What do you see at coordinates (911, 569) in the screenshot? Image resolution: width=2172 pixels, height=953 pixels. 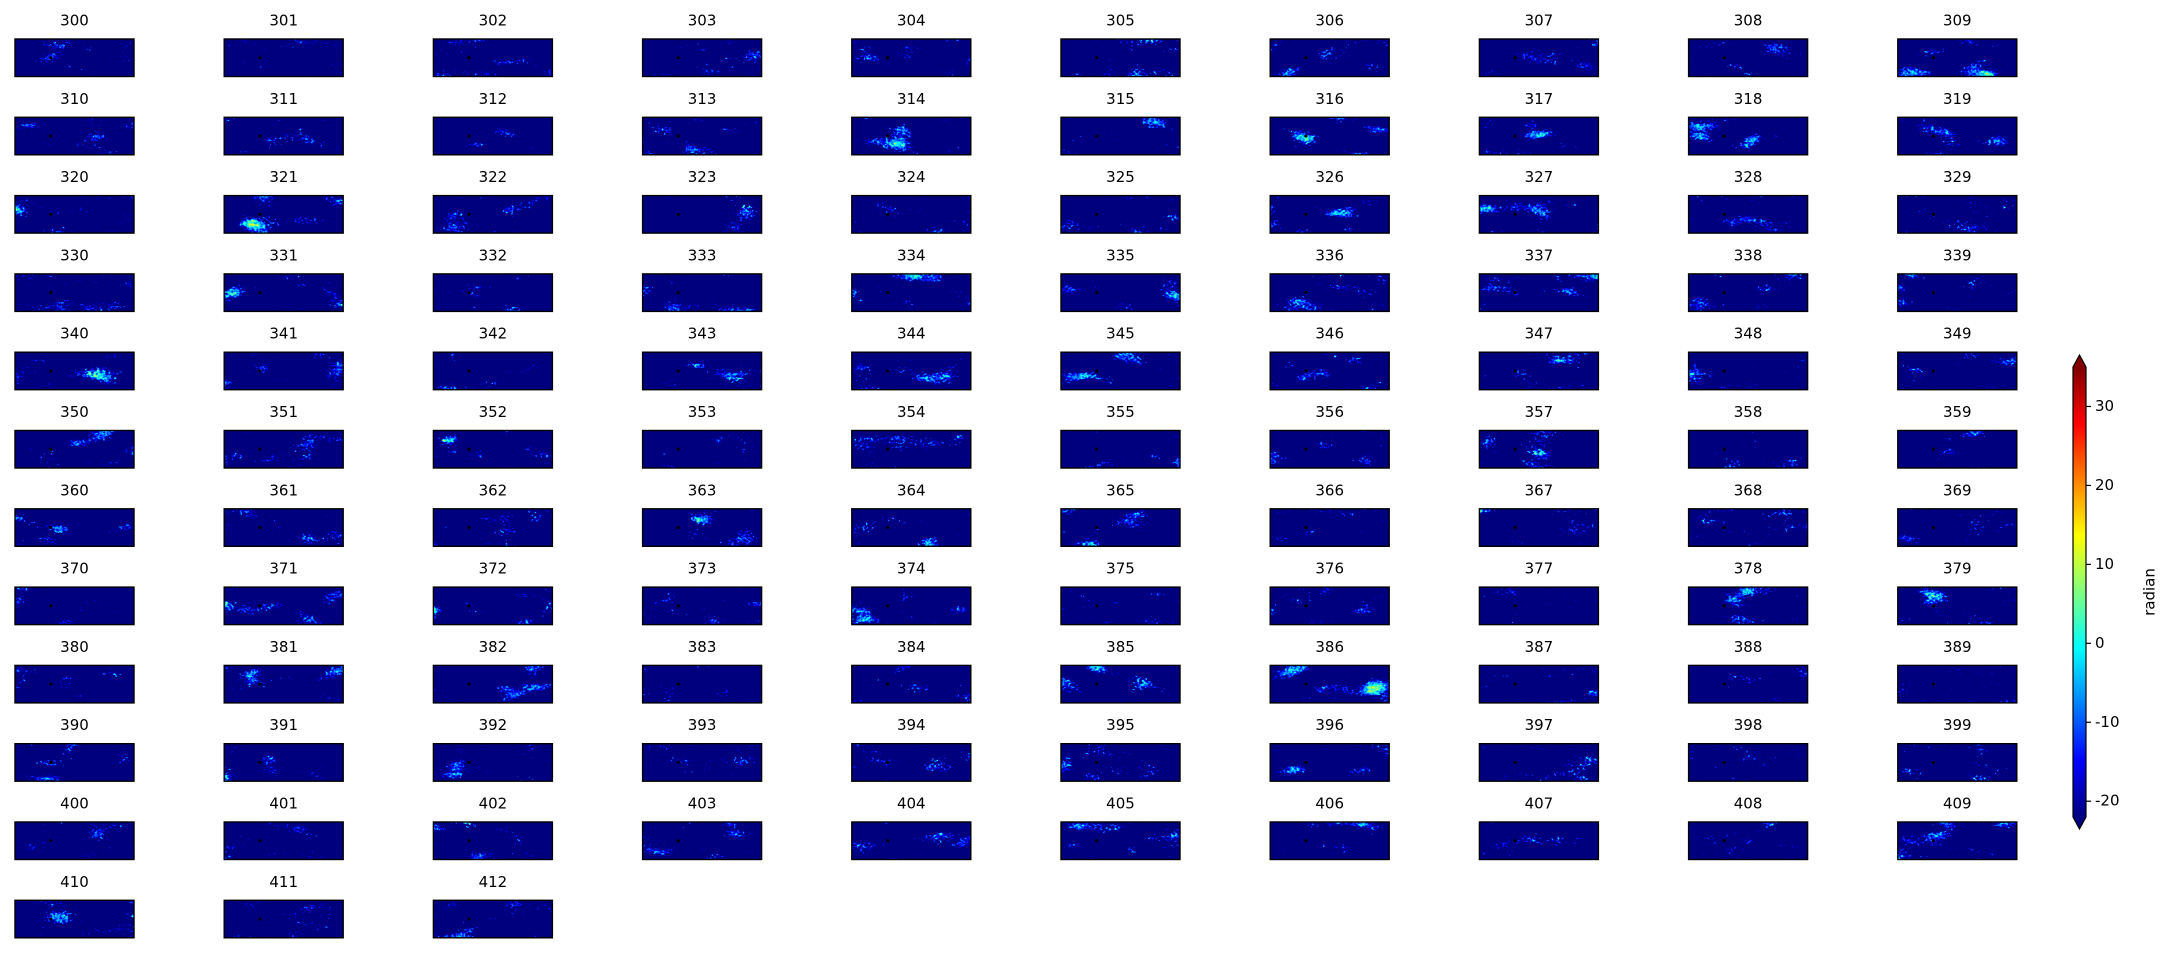 I see `panel-title: 374` at bounding box center [911, 569].